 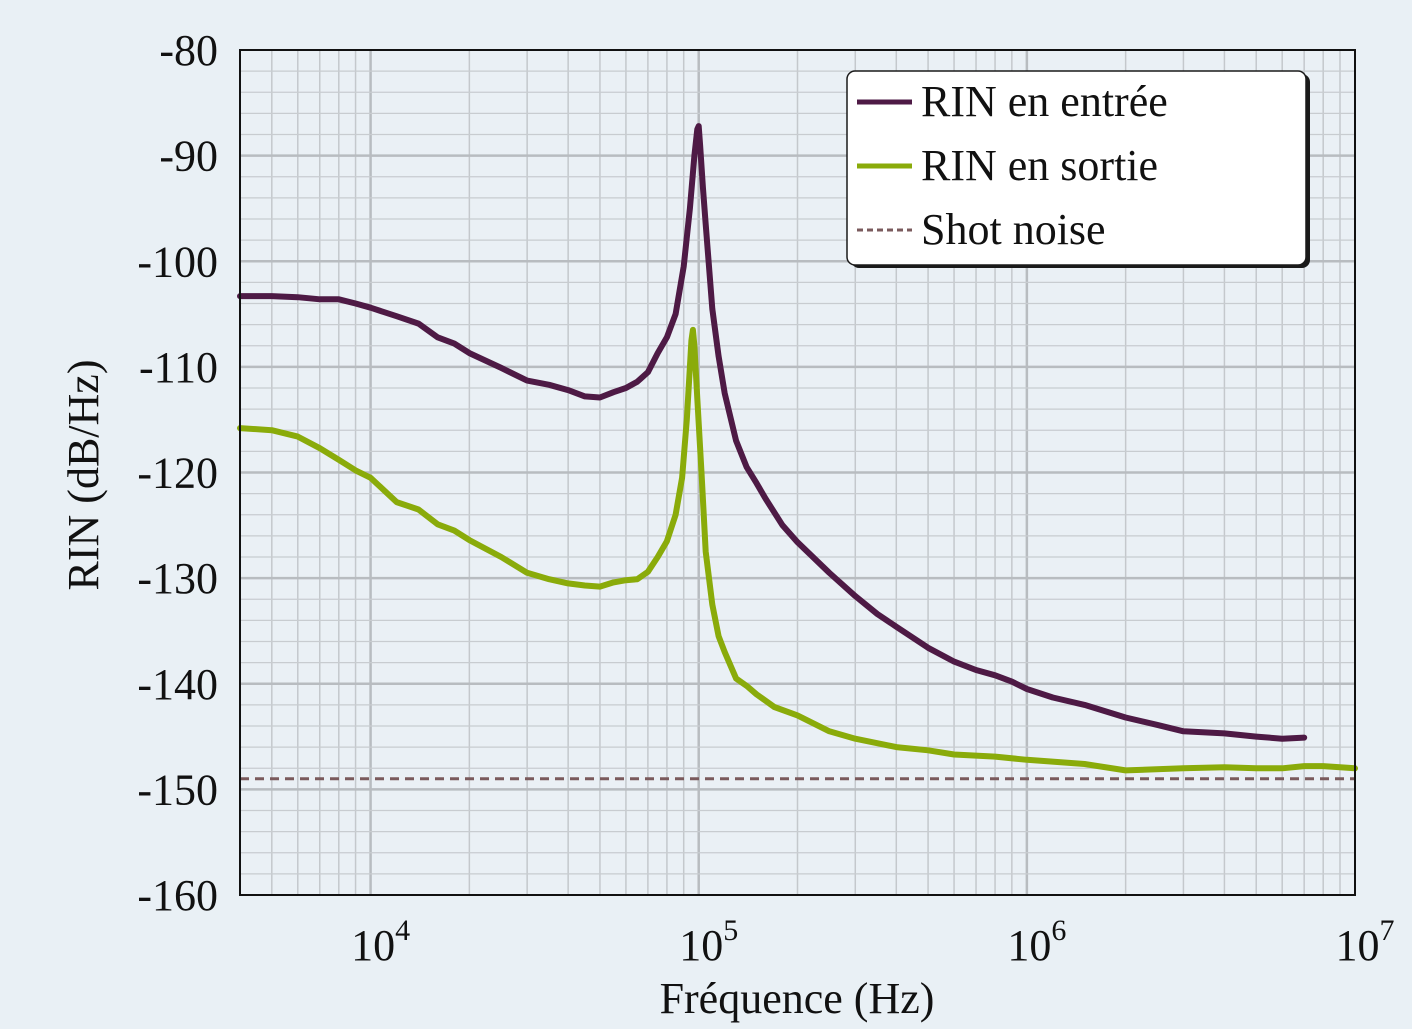 I want to click on x-axis-title: Fréquence (Hz), so click(x=797, y=998).